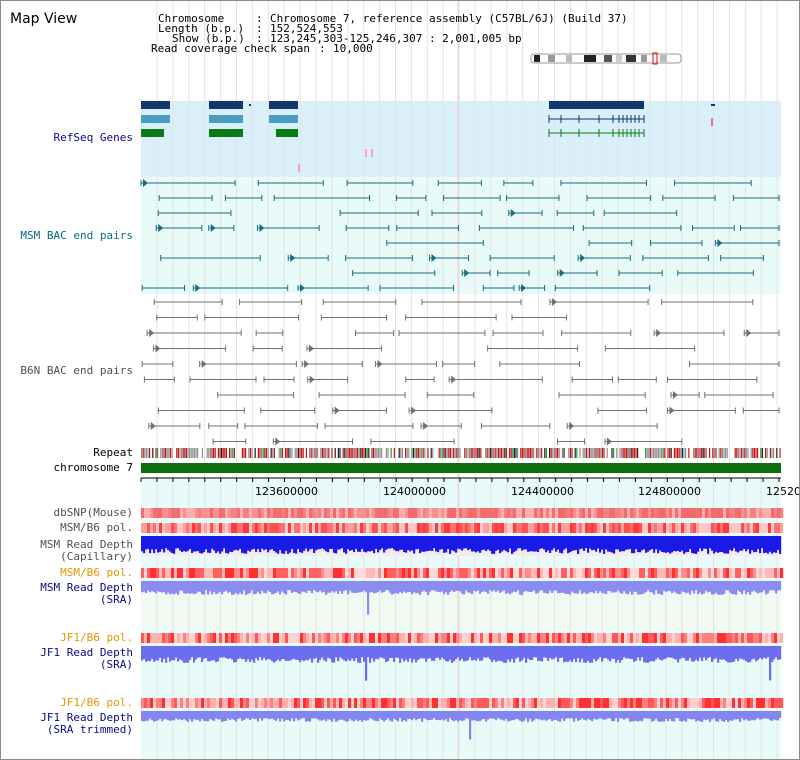 The image size is (800, 760). What do you see at coordinates (86, 717) in the screenshot?
I see `track-label-jf1-depth-trimmed: JF1 Read Depth` at bounding box center [86, 717].